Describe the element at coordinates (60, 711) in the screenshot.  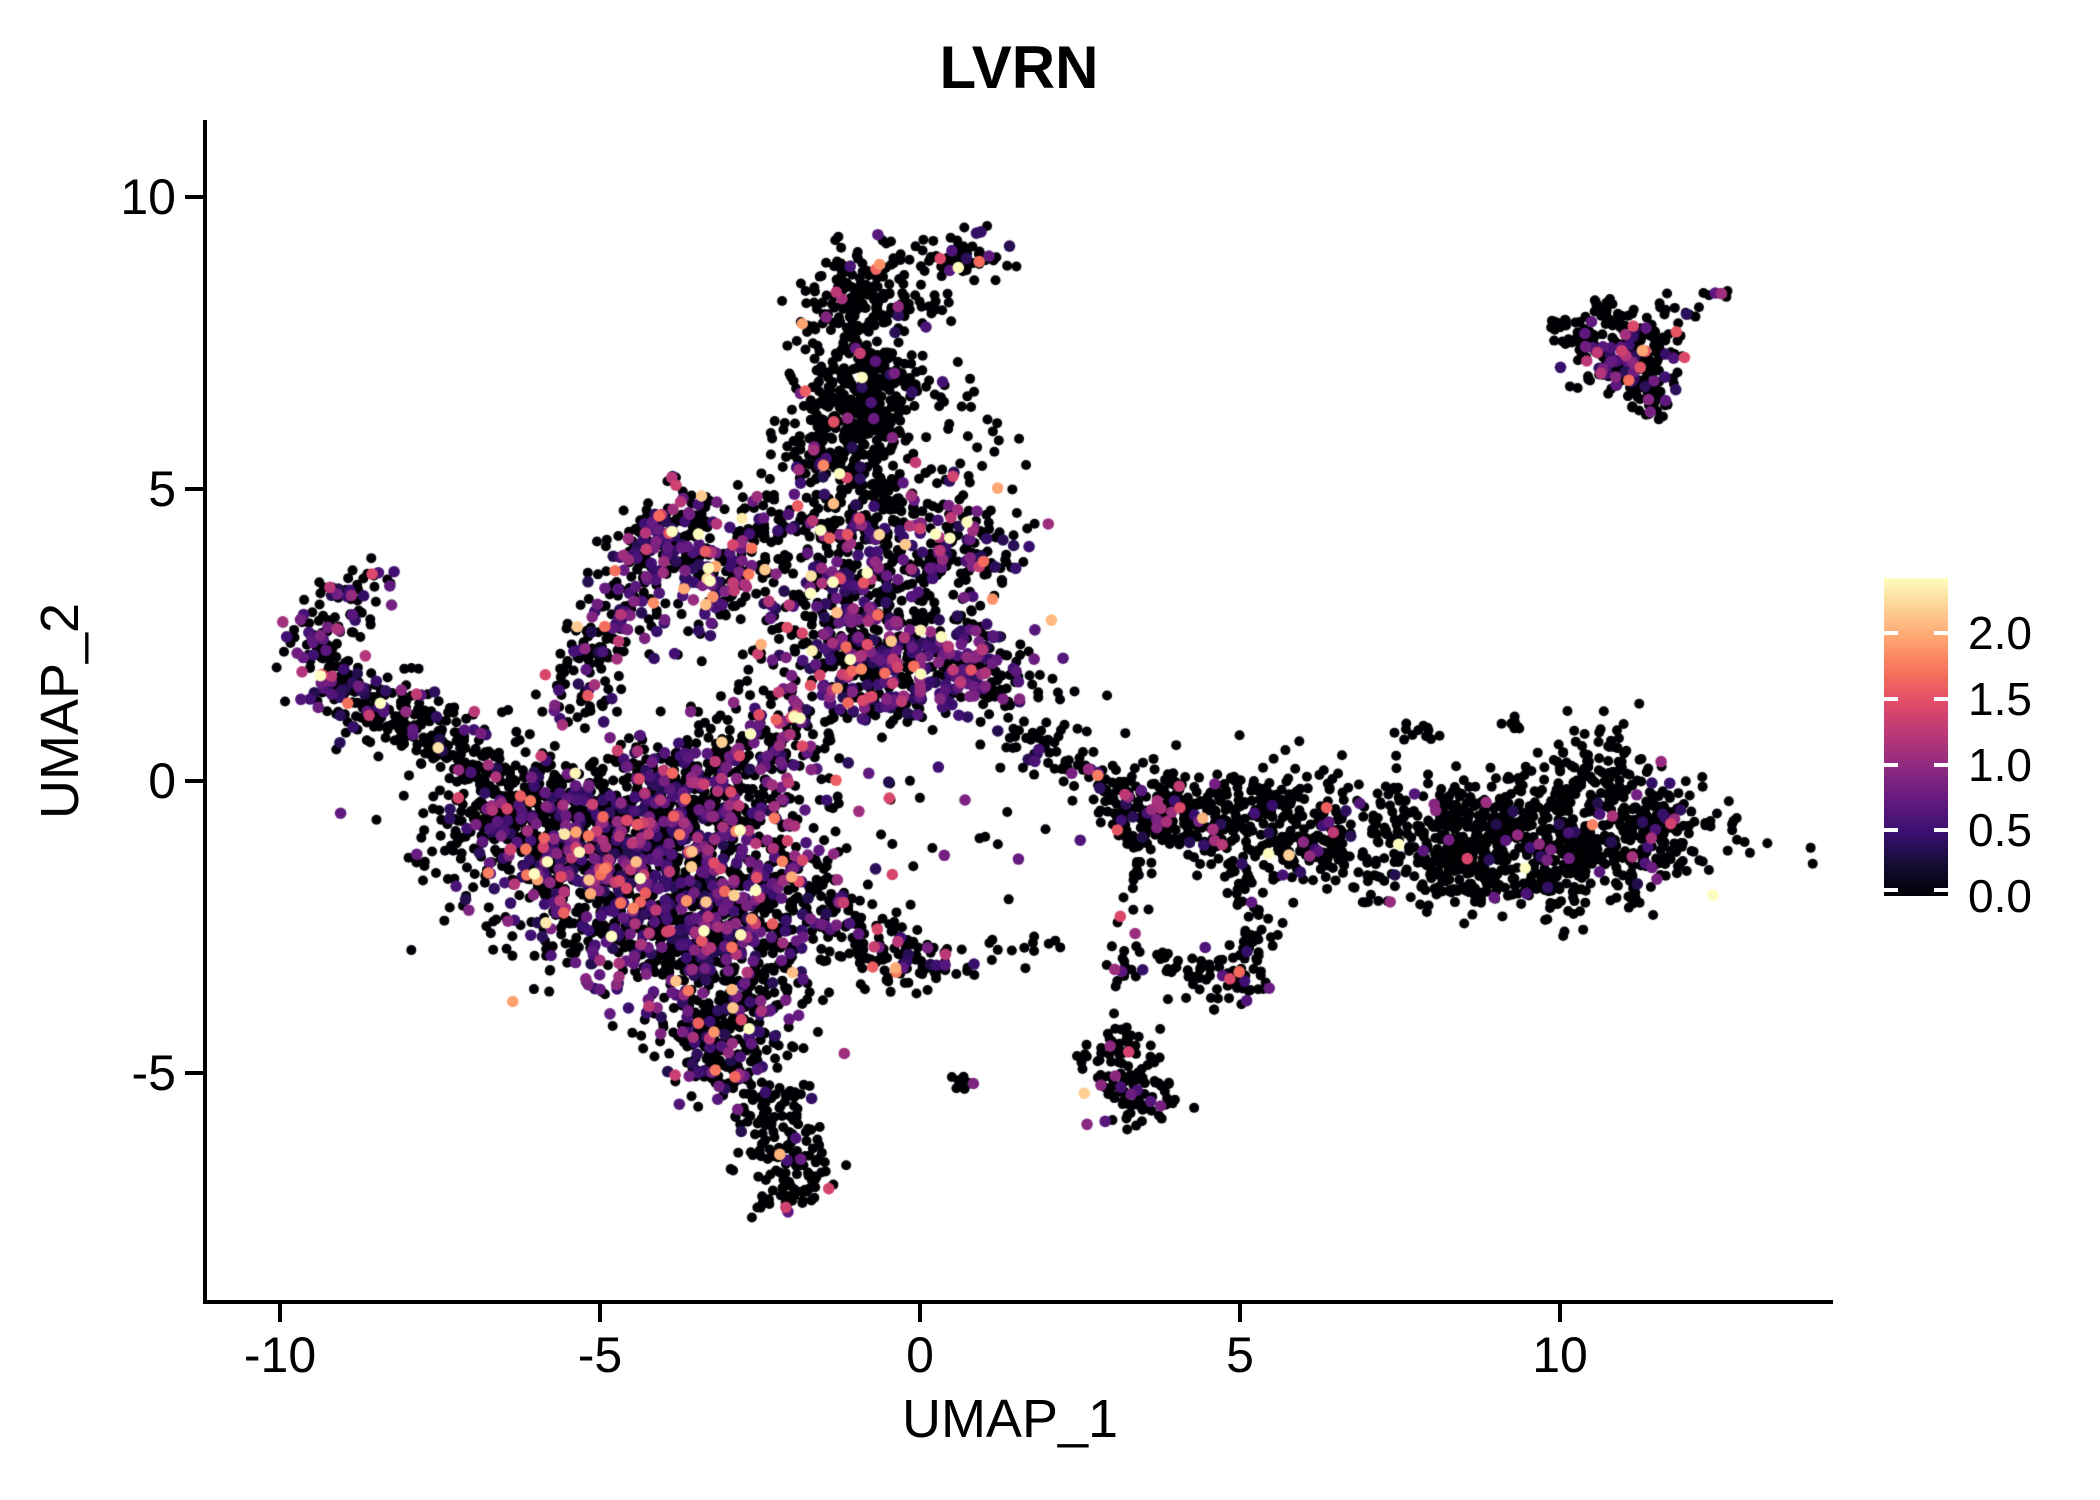
I see `y-axis-title: UMAP_2` at that location.